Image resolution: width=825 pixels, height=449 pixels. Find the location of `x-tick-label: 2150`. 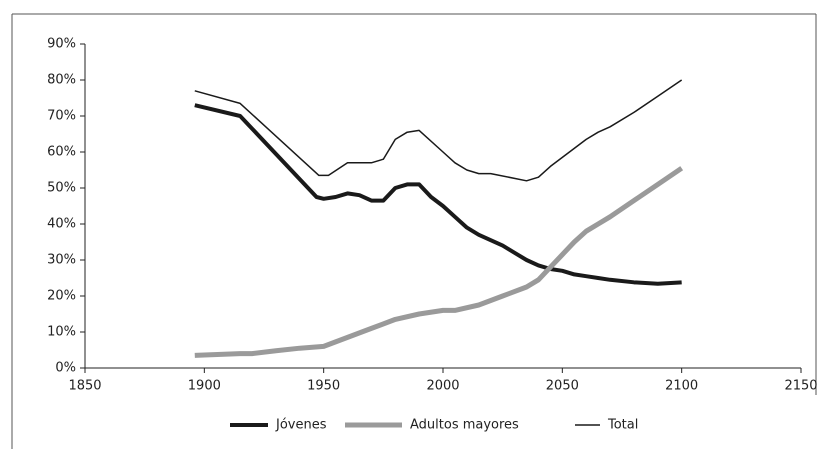

x-tick-label: 2150 is located at coordinates (800, 386).